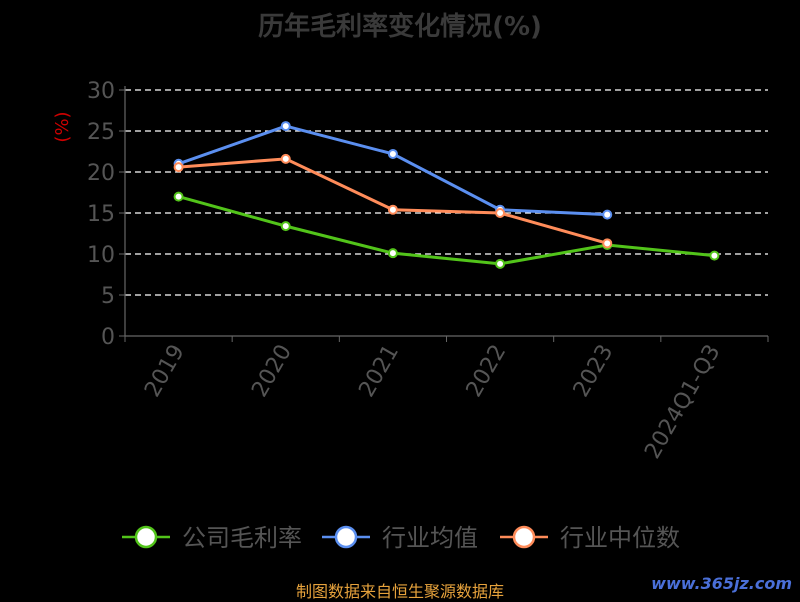  I want to click on chart-title: 历年毛利率变化情况(%), so click(400, 27).